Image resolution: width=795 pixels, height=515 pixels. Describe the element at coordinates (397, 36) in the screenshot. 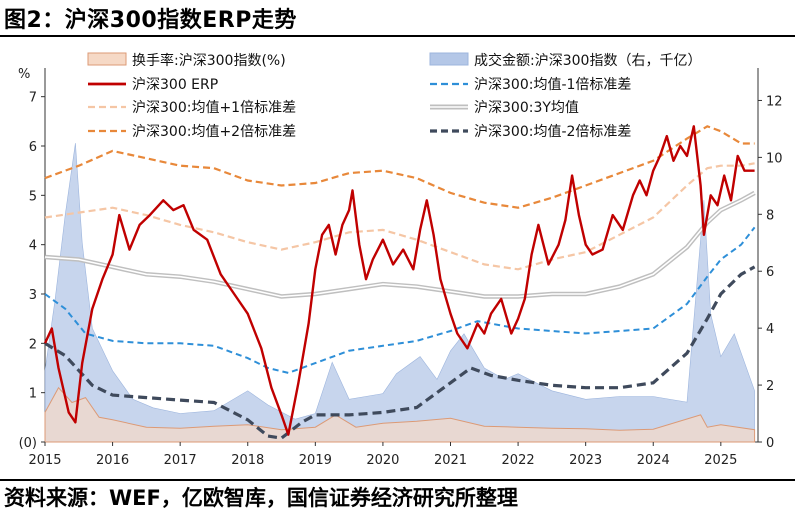

I see `top-rule` at that location.